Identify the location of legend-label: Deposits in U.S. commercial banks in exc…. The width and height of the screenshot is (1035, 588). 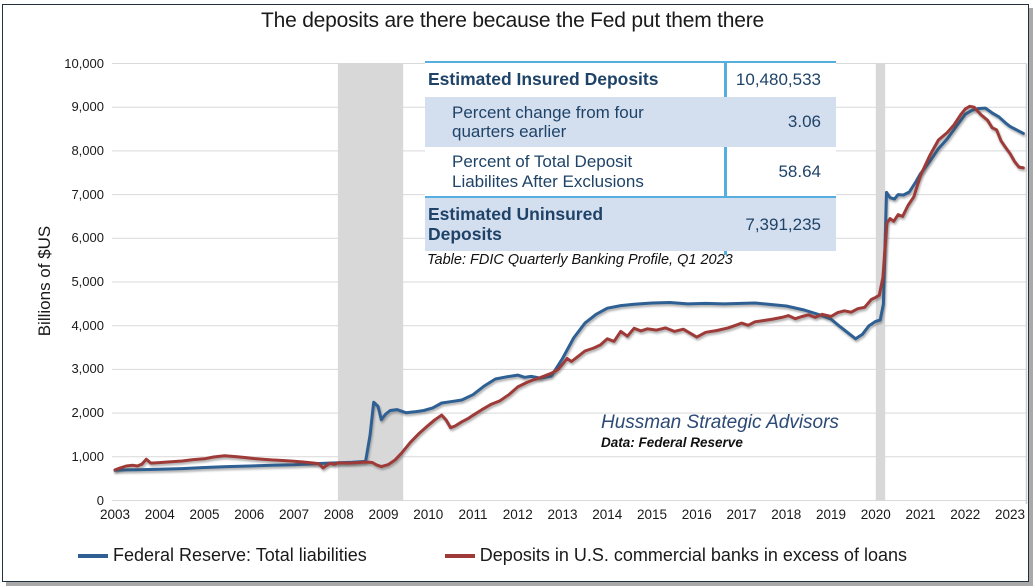
(693, 555).